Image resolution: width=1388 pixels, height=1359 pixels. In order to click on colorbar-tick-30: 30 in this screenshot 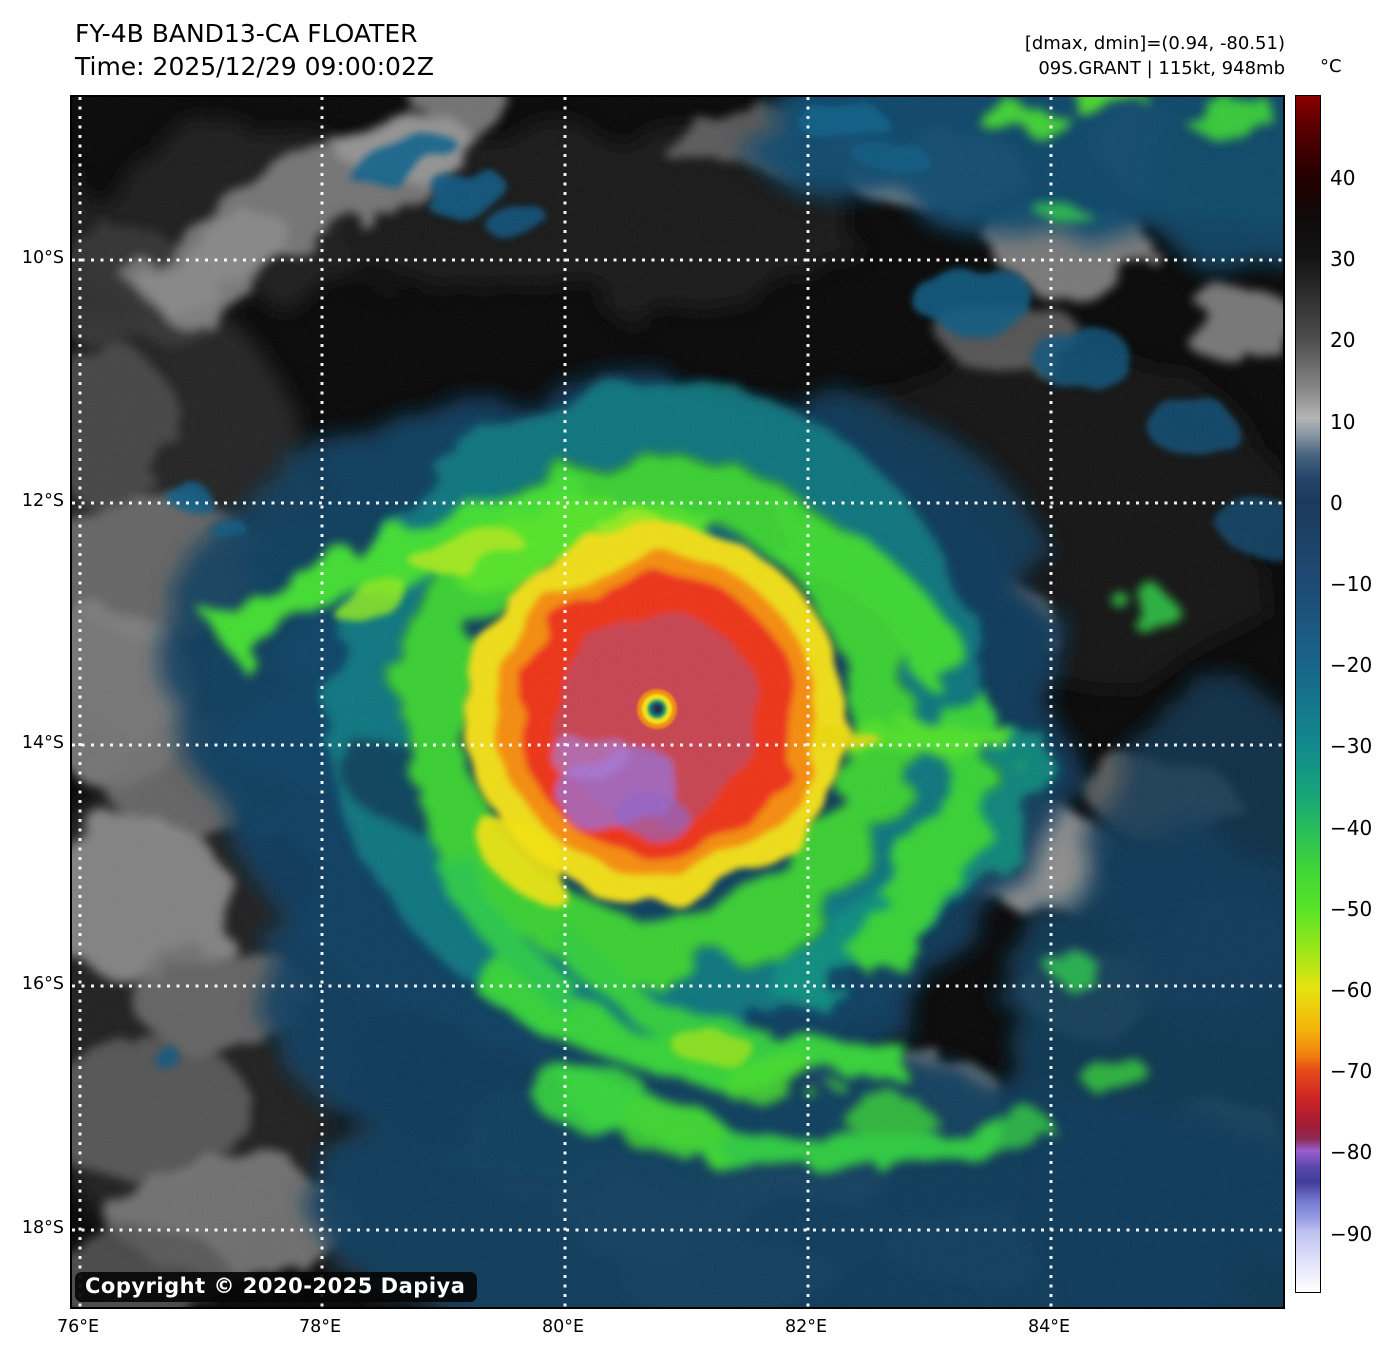, I will do `click(1343, 259)`.